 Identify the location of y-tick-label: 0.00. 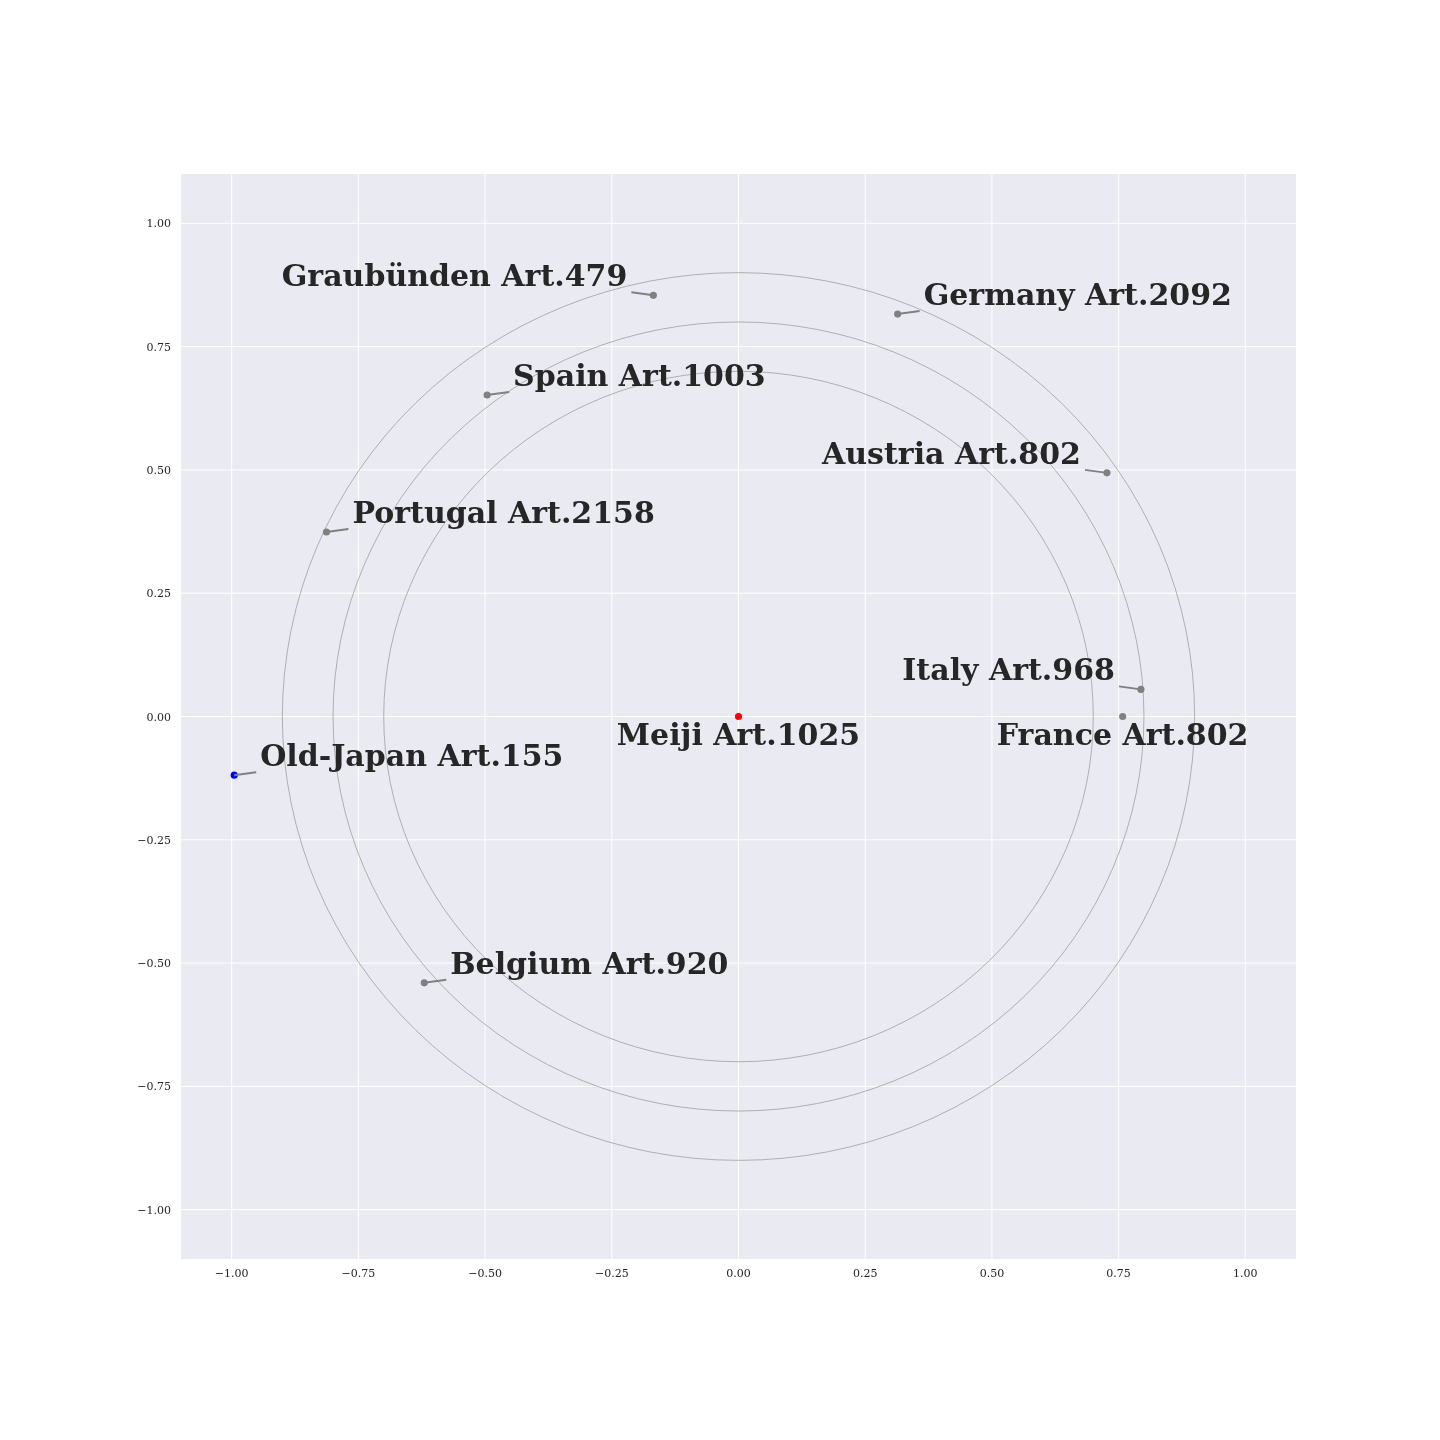
(158, 717).